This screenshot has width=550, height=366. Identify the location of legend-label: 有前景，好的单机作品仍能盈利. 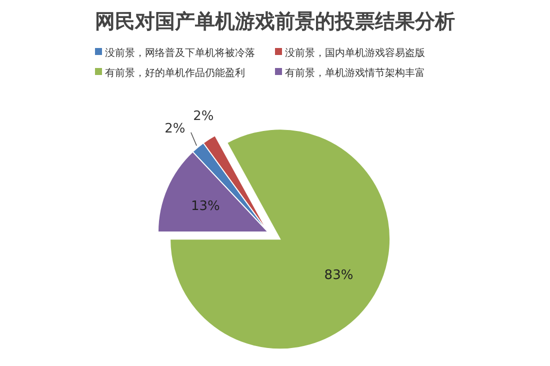
(175, 73).